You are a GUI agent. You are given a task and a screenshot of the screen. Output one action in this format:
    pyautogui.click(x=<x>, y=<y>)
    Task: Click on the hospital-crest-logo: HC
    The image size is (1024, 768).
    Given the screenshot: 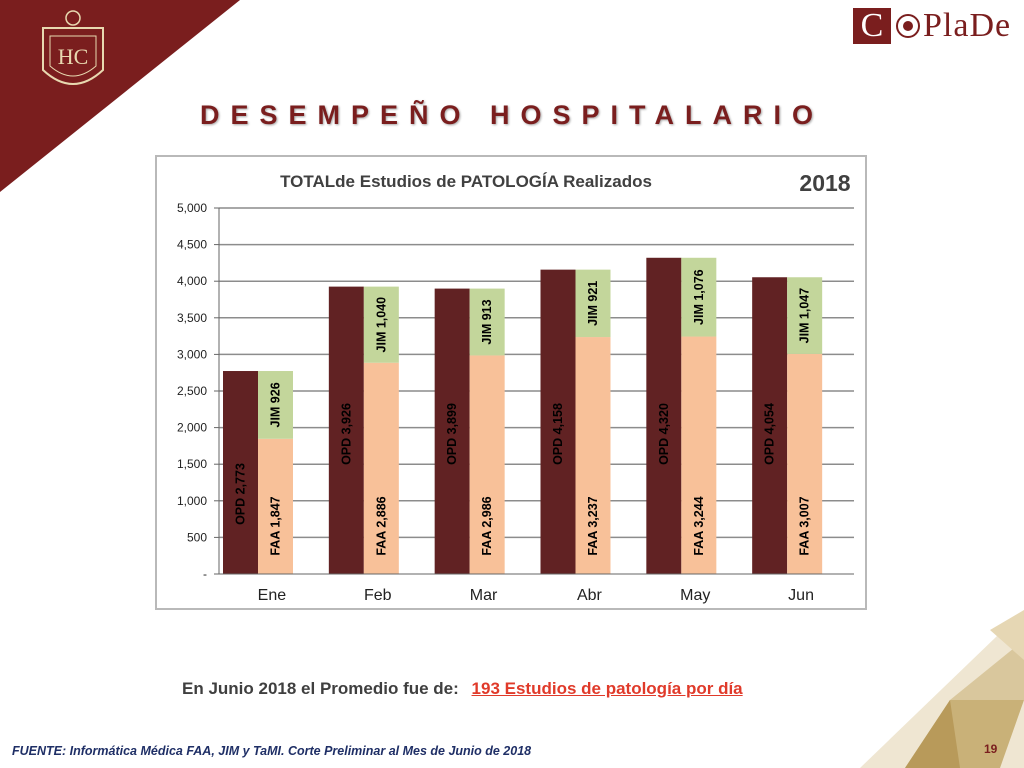 What is the action you would take?
    pyautogui.click(x=73, y=47)
    